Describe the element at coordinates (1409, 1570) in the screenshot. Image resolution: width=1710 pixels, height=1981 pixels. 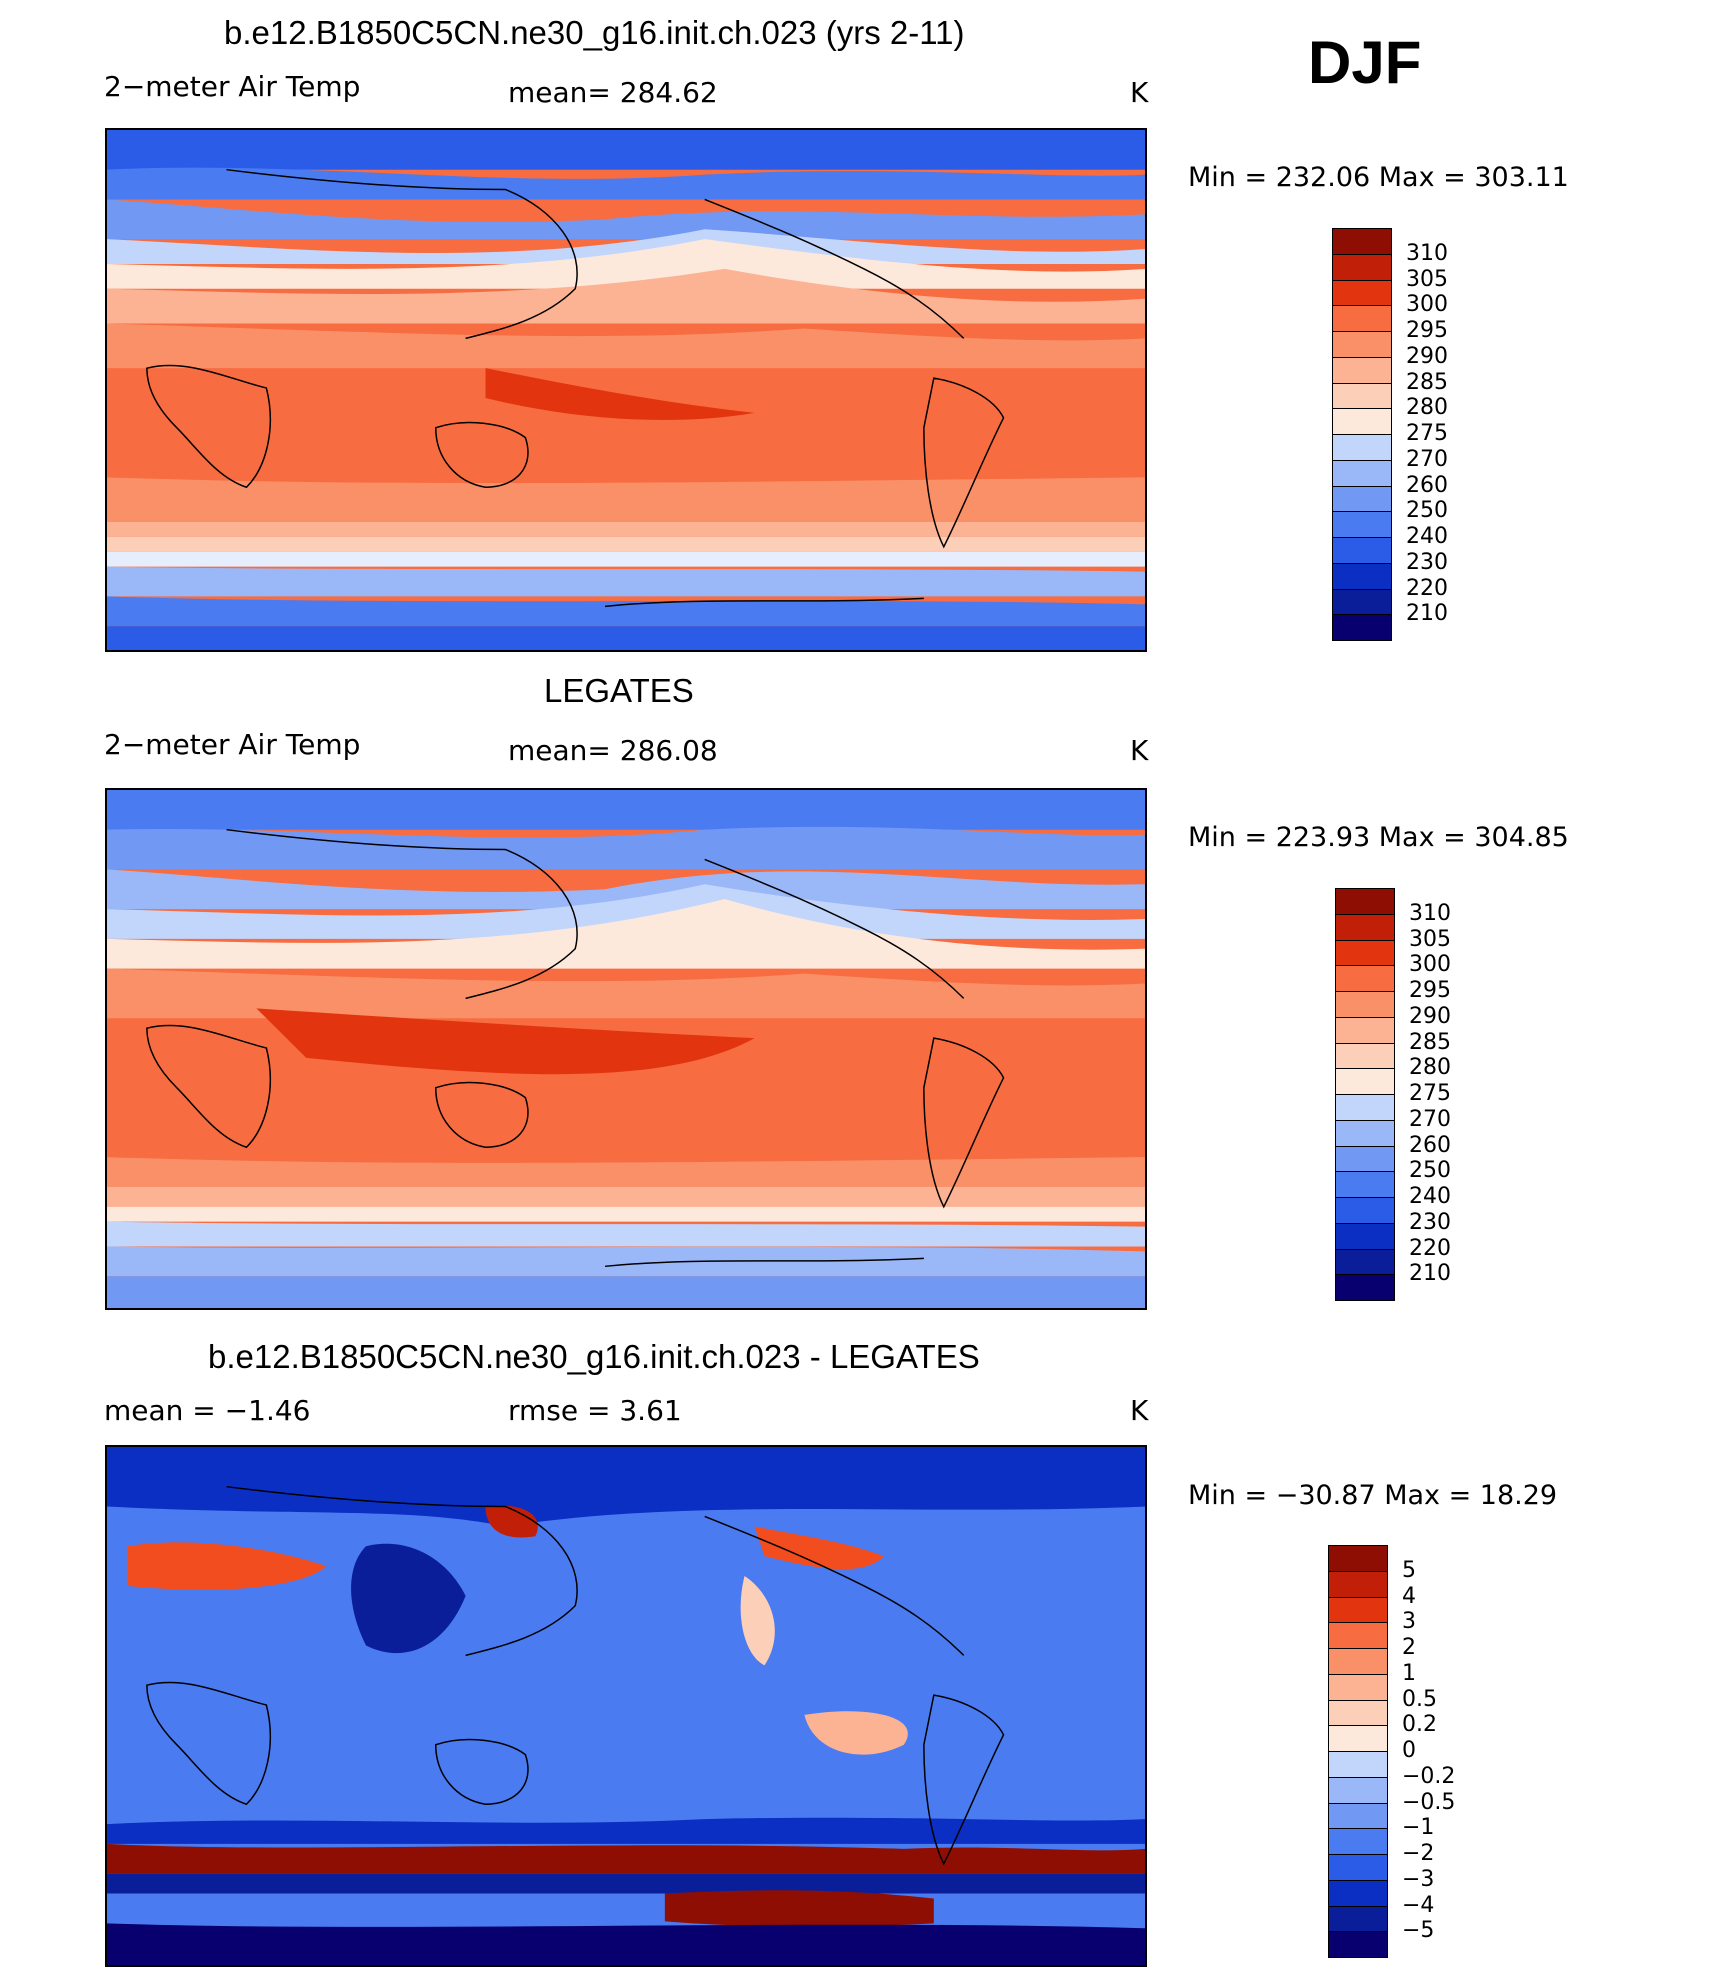
I see `colorbar-tick-label: 5` at that location.